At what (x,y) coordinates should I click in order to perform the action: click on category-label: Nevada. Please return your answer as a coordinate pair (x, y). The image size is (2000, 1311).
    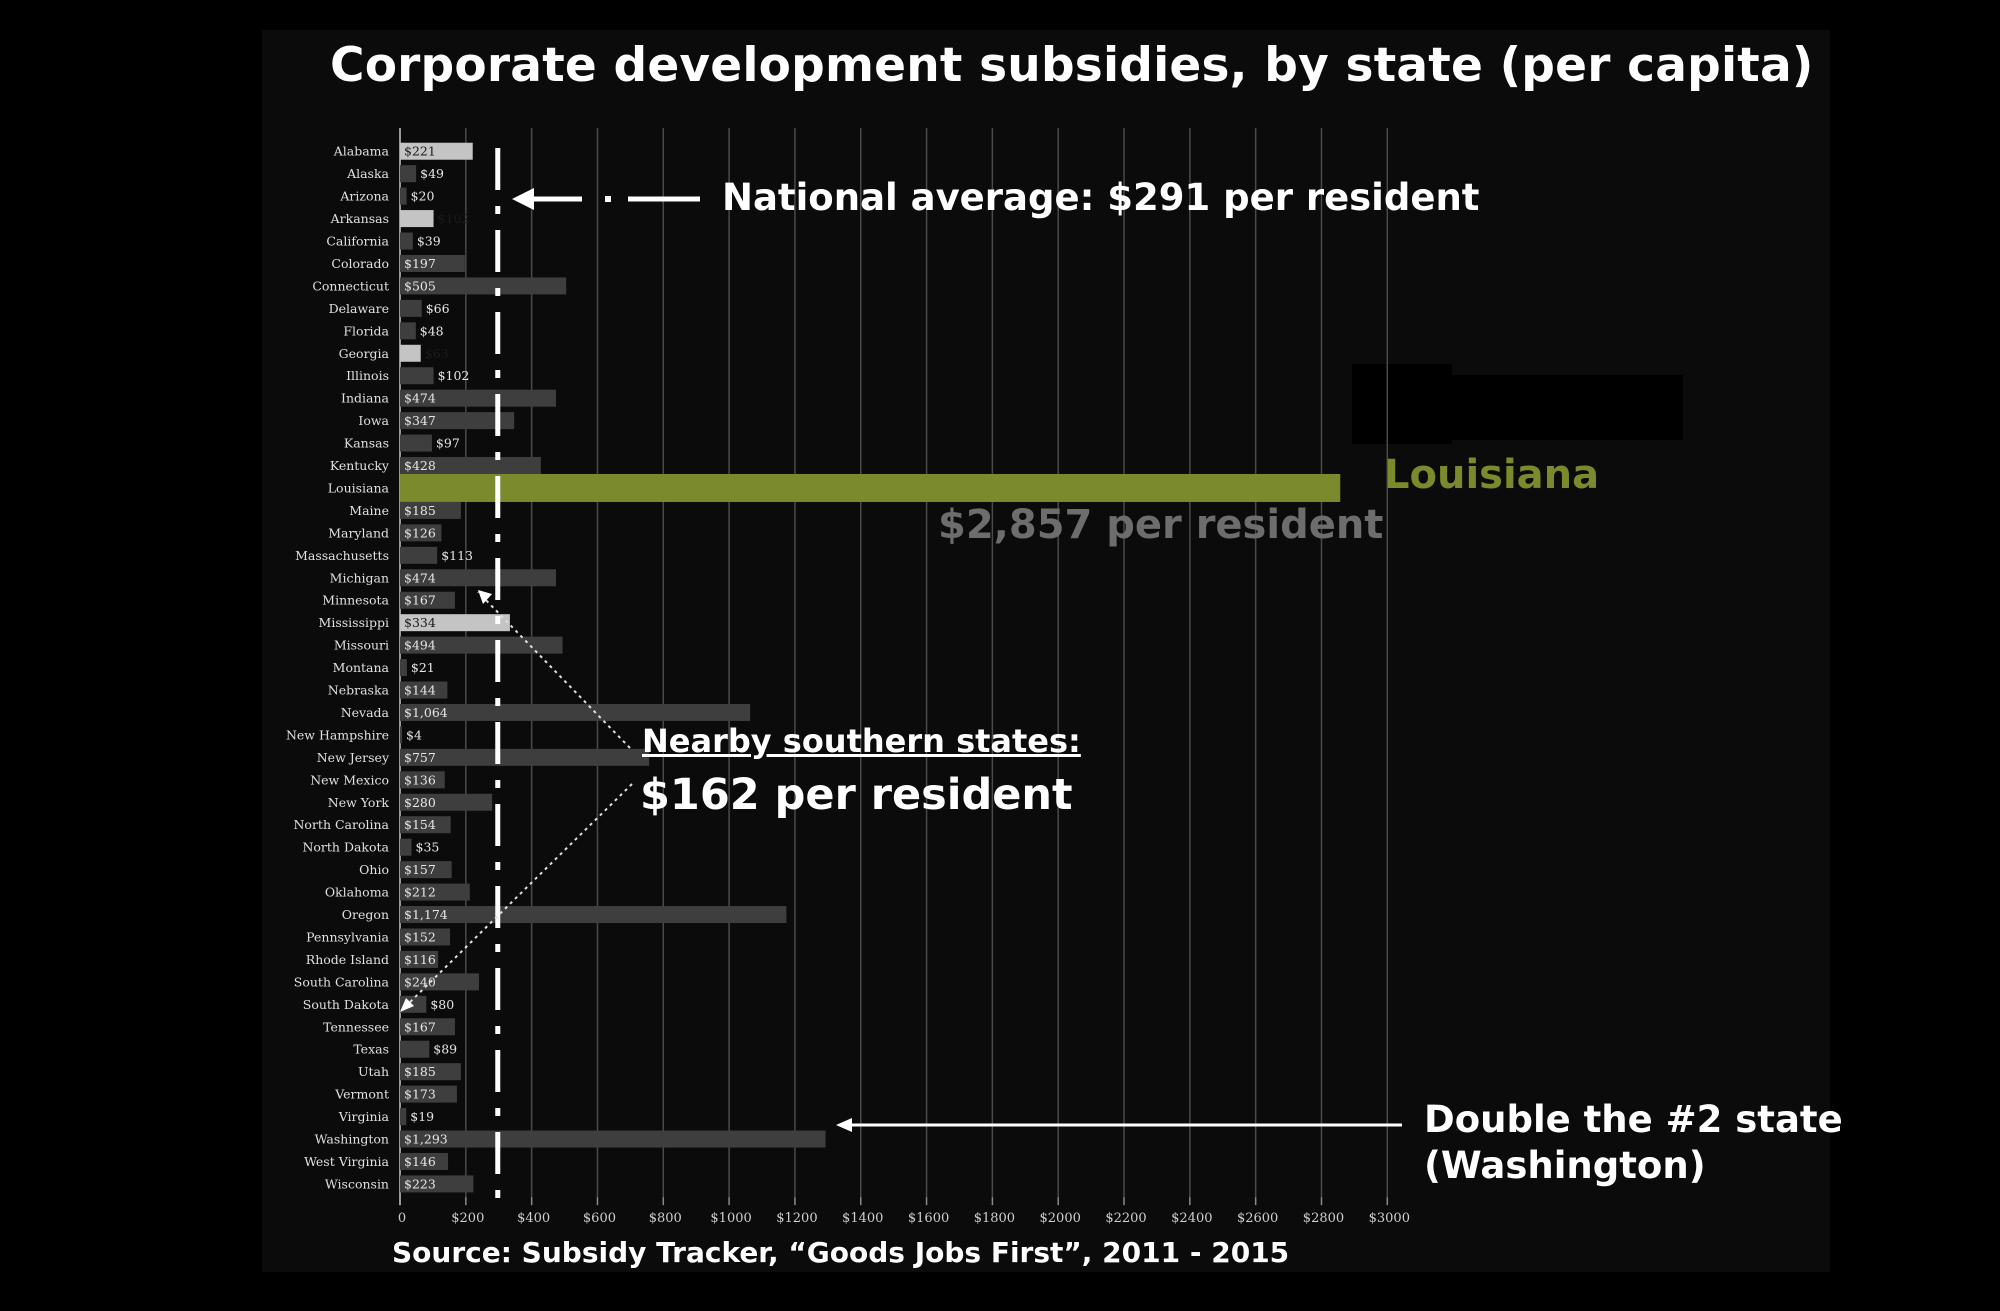
    Looking at the image, I should click on (365, 712).